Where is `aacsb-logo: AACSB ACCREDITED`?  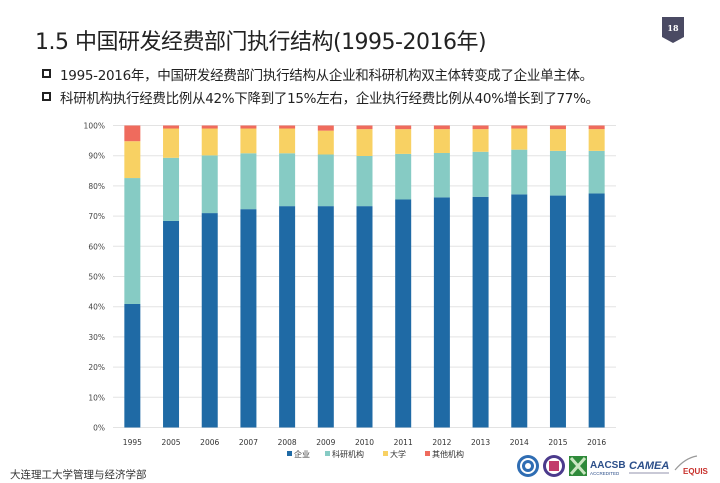 aacsb-logo: AACSB ACCREDITED is located at coordinates (597, 466).